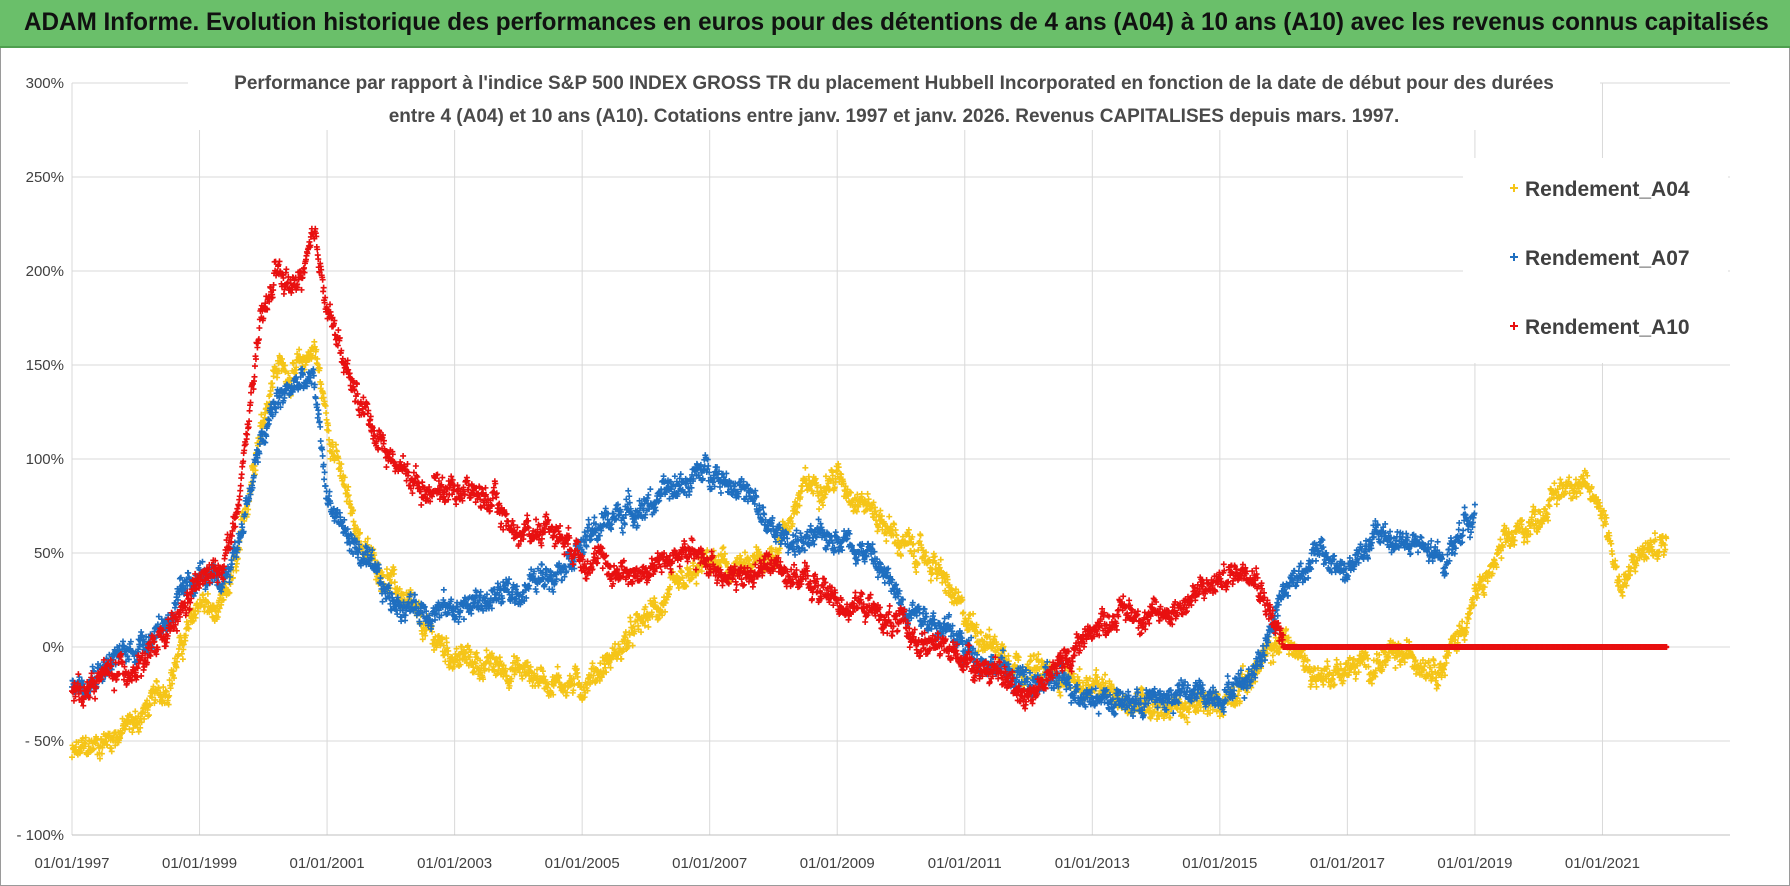 The height and width of the screenshot is (886, 1790). What do you see at coordinates (45, 459) in the screenshot?
I see `y-tick-label: 100%` at bounding box center [45, 459].